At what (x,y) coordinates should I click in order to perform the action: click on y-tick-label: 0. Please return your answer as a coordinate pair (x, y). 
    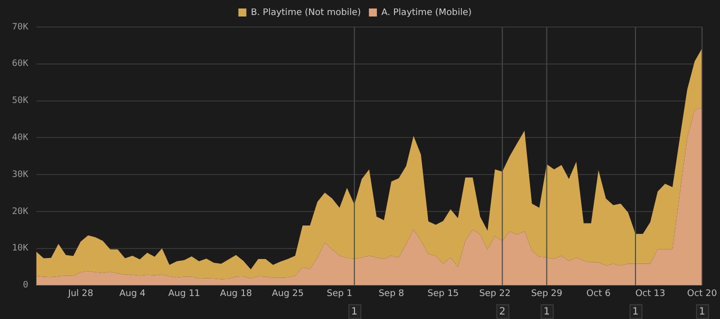
    Looking at the image, I should click on (25, 285).